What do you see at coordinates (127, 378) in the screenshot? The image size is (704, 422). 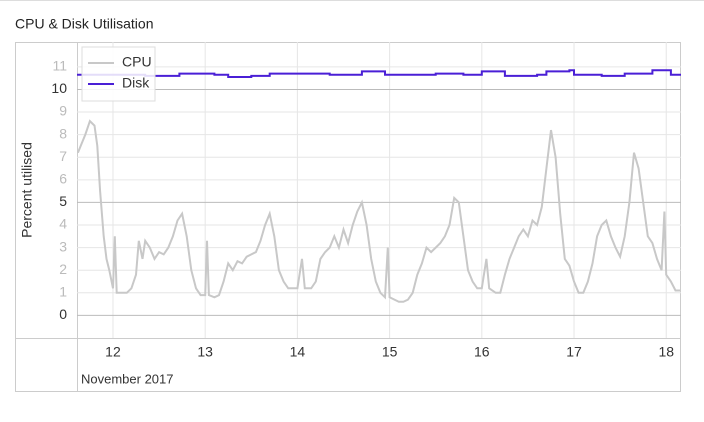 I see `x-axis-label: November 2017` at bounding box center [127, 378].